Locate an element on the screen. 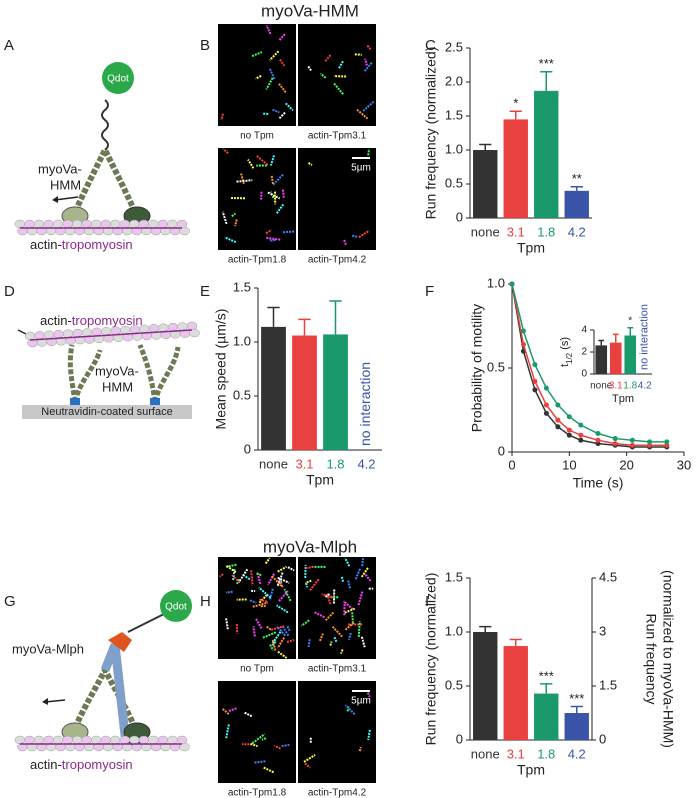 This screenshot has height=798, width=700. x-tick-label: 3.1 is located at coordinates (516, 231).